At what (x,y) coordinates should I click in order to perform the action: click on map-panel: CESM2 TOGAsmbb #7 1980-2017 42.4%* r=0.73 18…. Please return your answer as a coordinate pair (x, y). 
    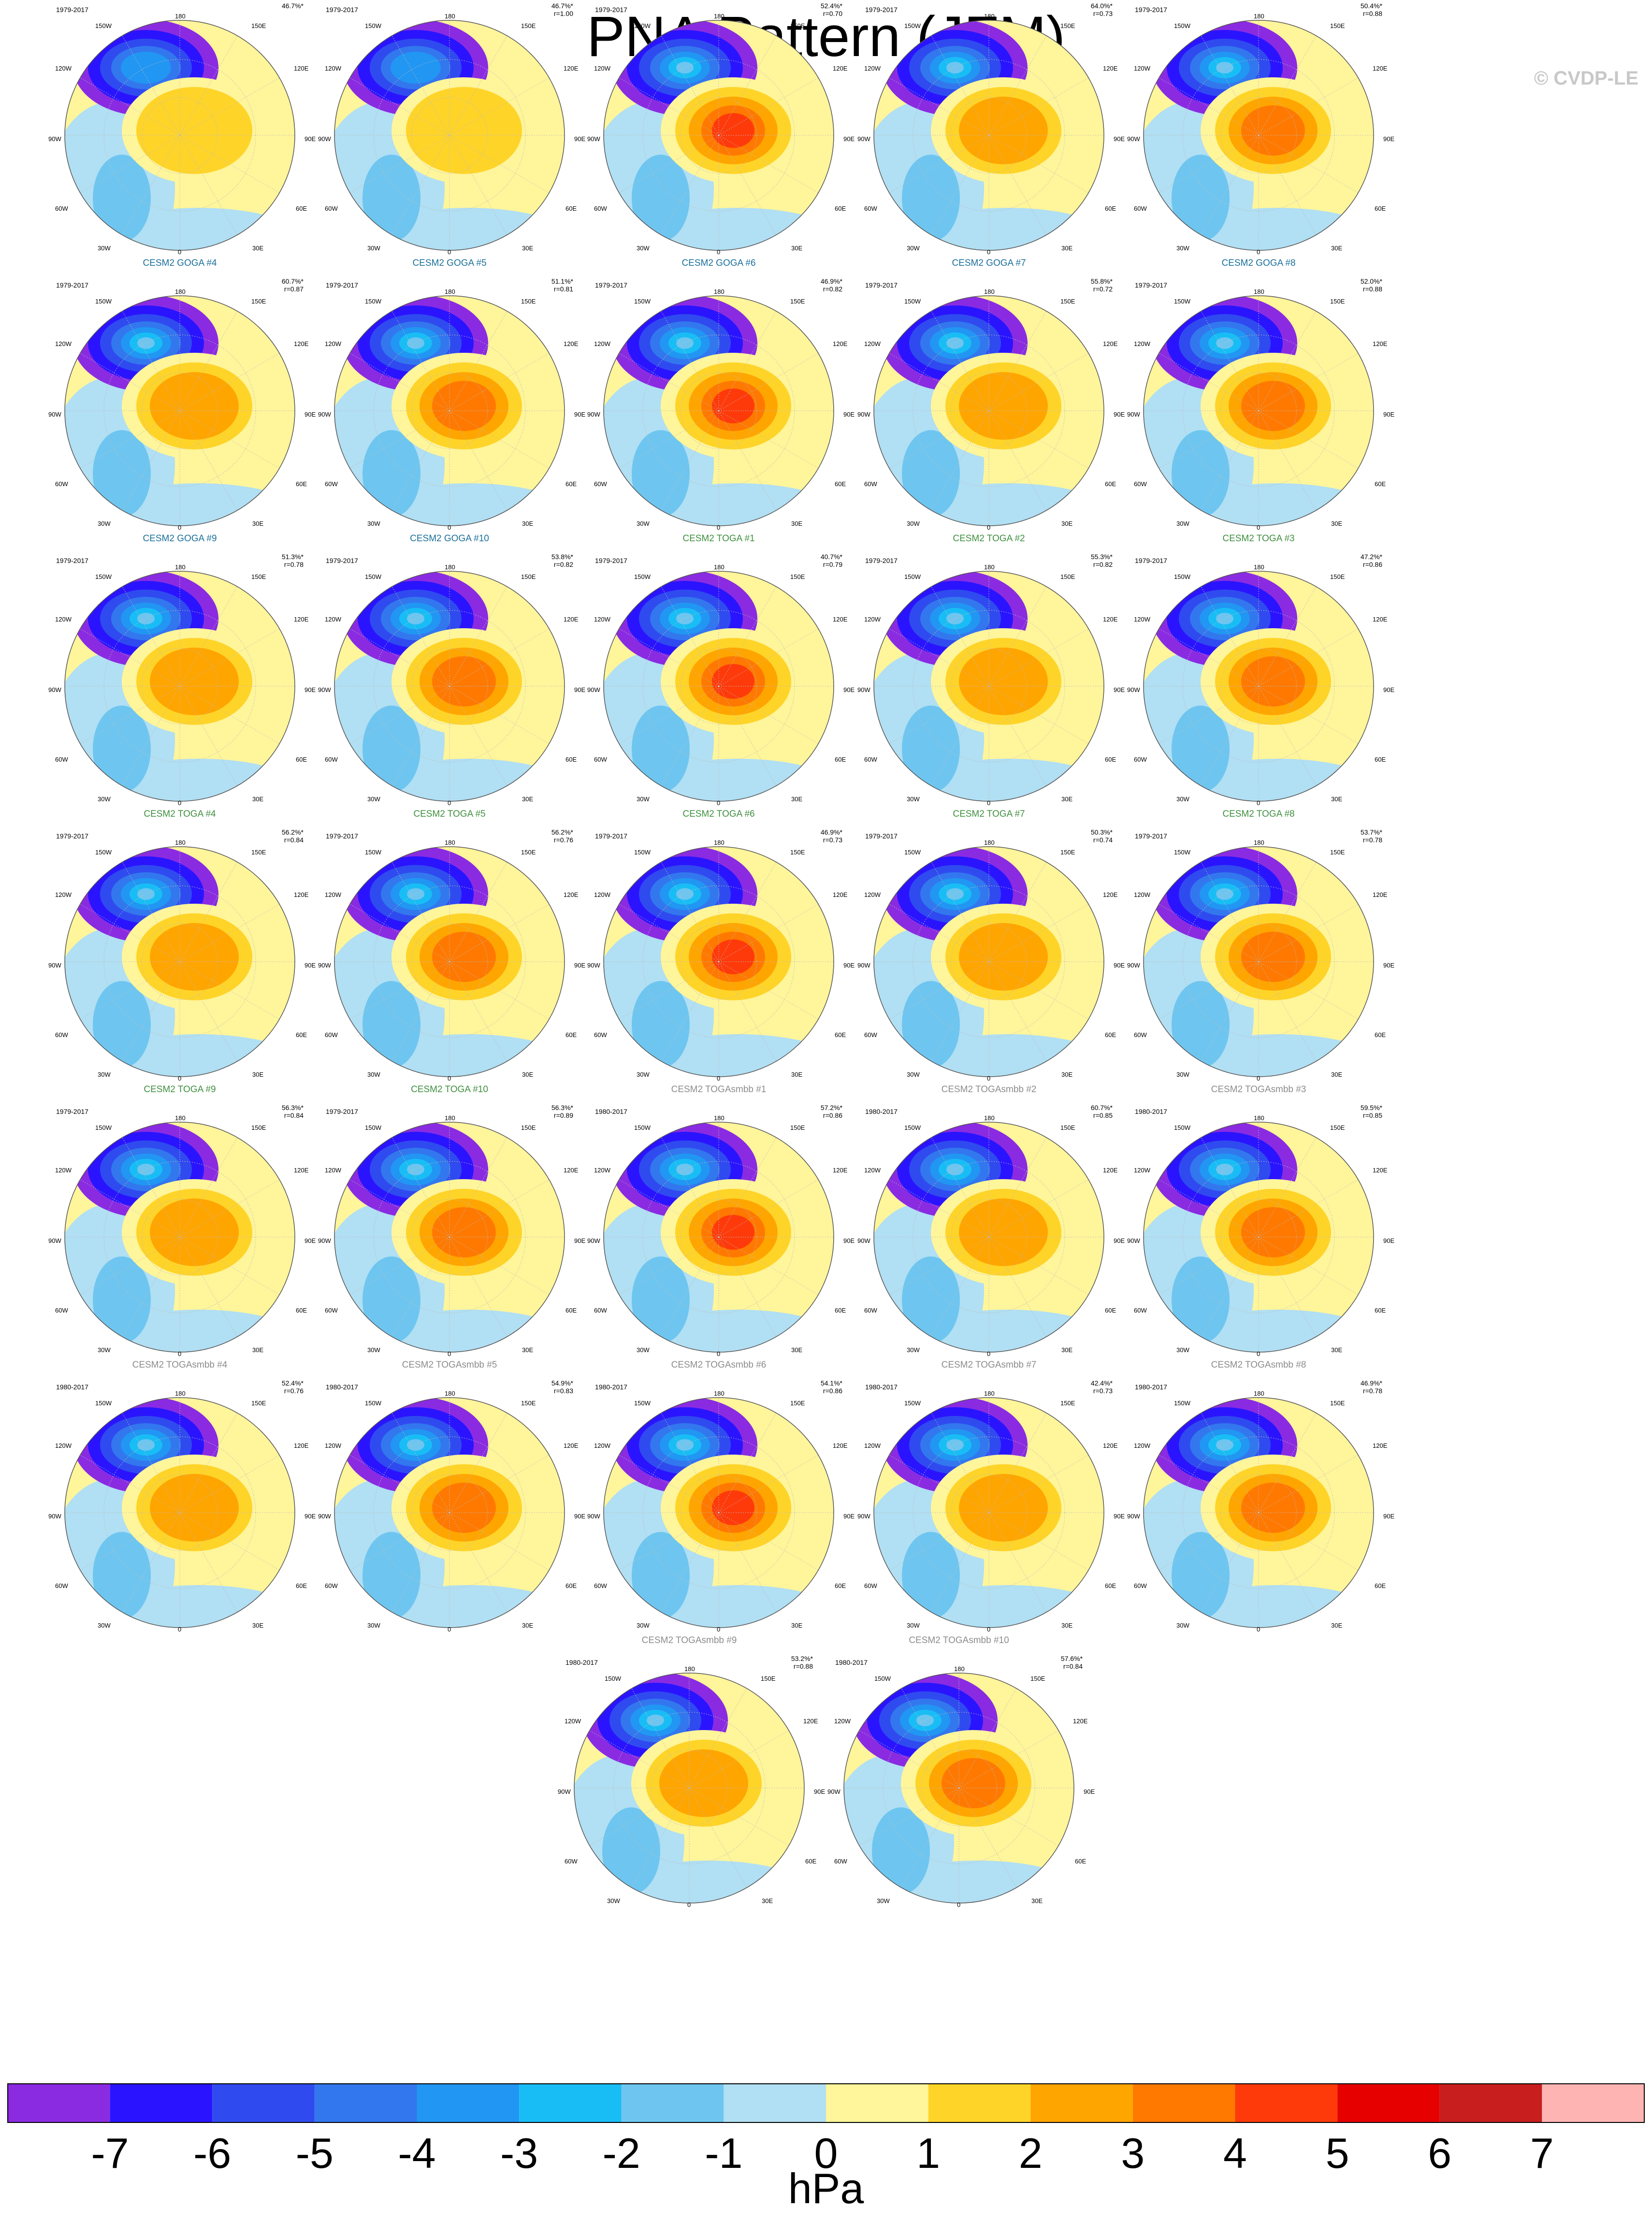
    Looking at the image, I should click on (989, 1497).